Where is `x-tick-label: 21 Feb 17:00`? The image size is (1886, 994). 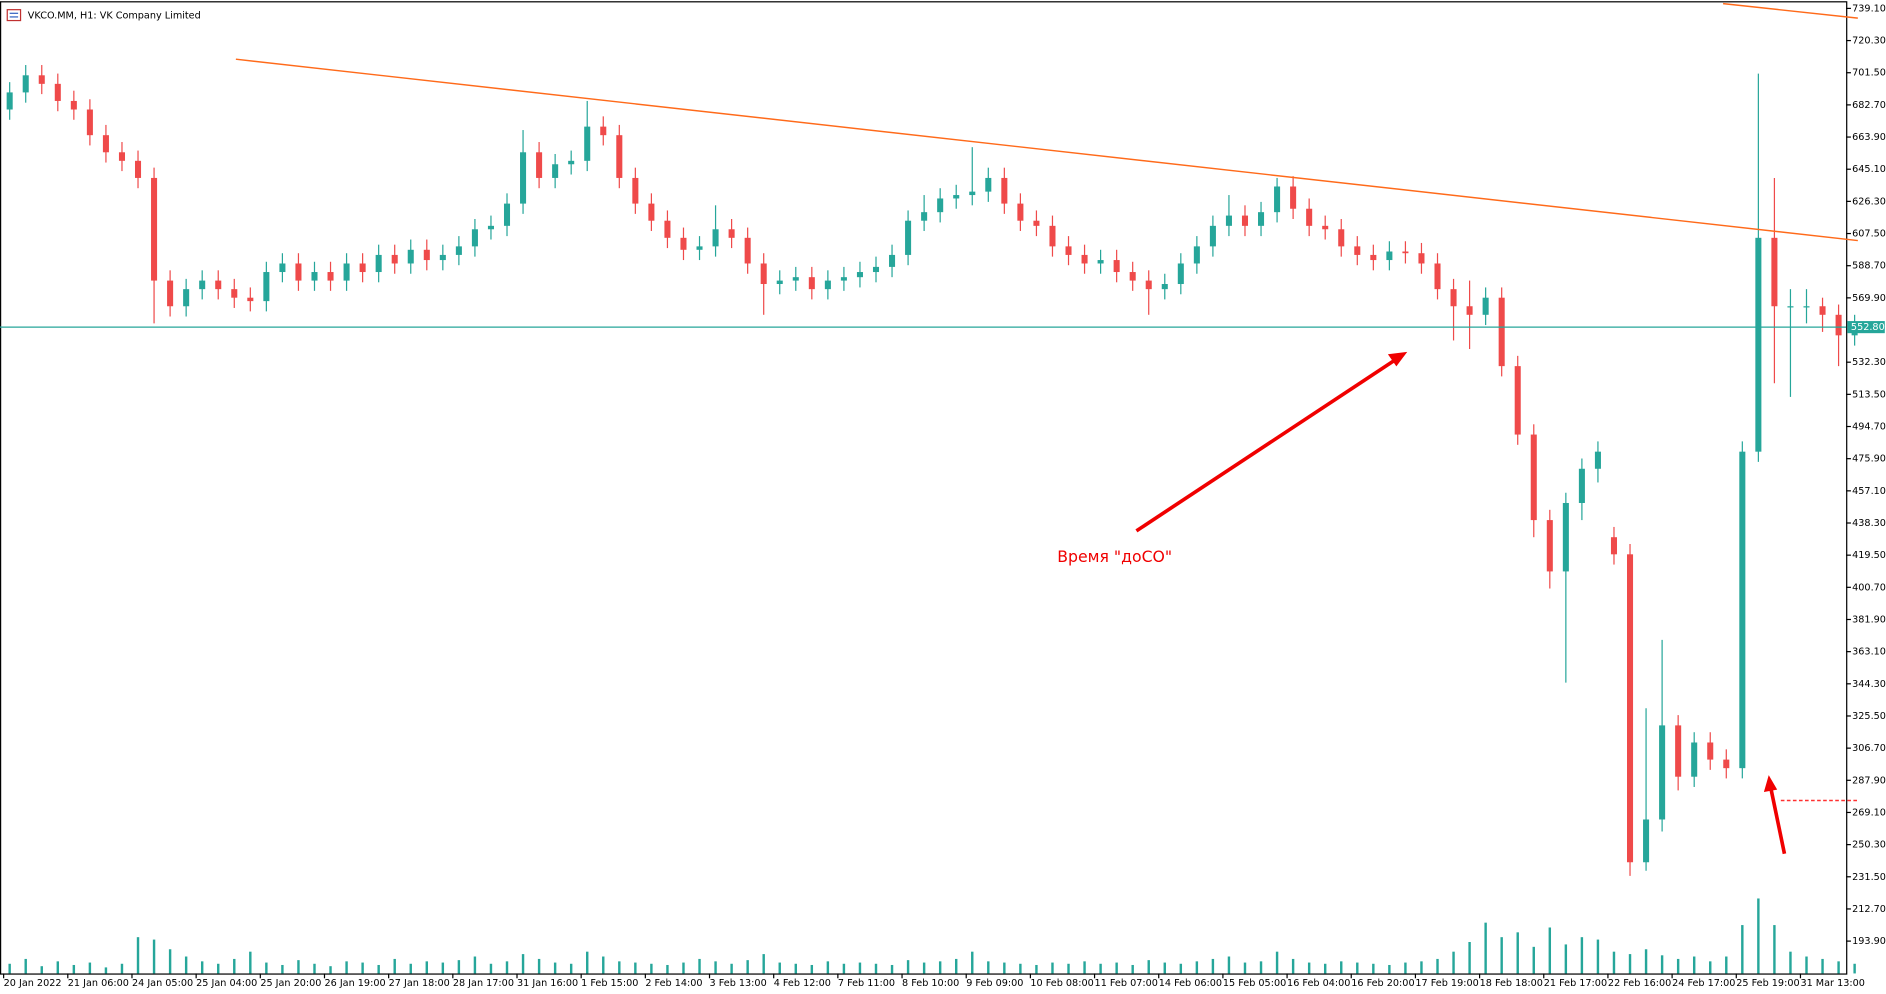
x-tick-label: 21 Feb 17:00 is located at coordinates (1575, 983).